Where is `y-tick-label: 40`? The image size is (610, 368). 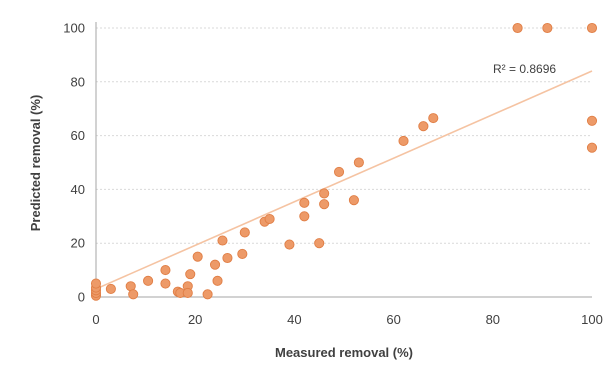 y-tick-label: 40 is located at coordinates (78, 189).